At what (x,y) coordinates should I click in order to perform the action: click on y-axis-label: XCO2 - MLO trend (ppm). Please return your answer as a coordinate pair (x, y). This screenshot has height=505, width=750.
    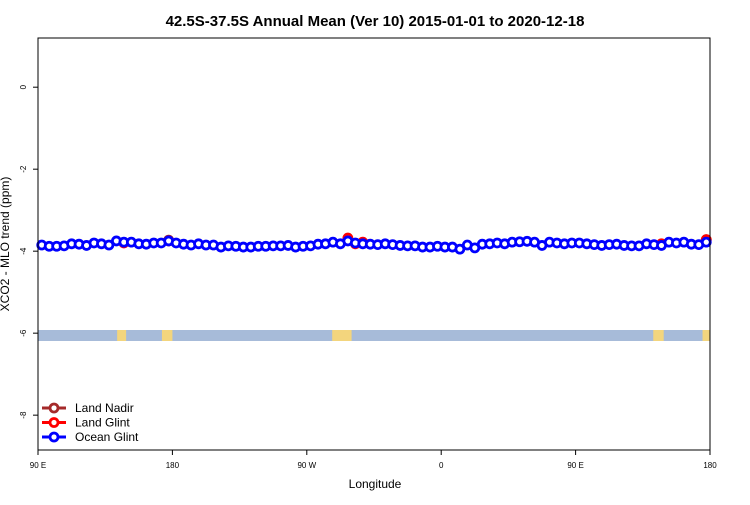
    Looking at the image, I should click on (6, 244).